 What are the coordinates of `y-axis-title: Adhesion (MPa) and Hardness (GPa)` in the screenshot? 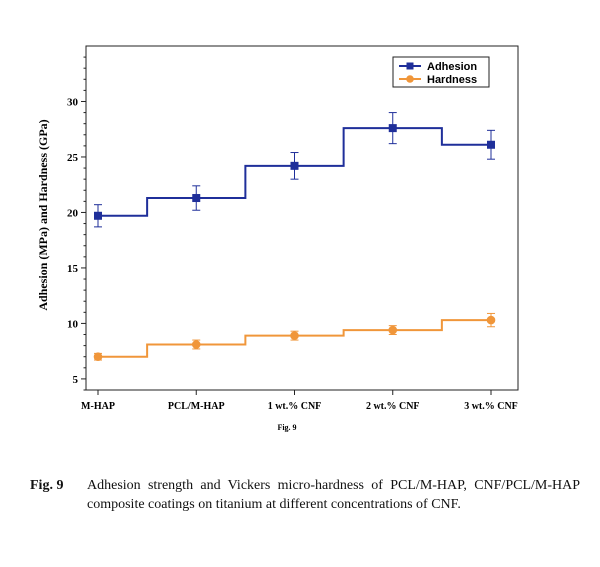 It's located at (43, 214).